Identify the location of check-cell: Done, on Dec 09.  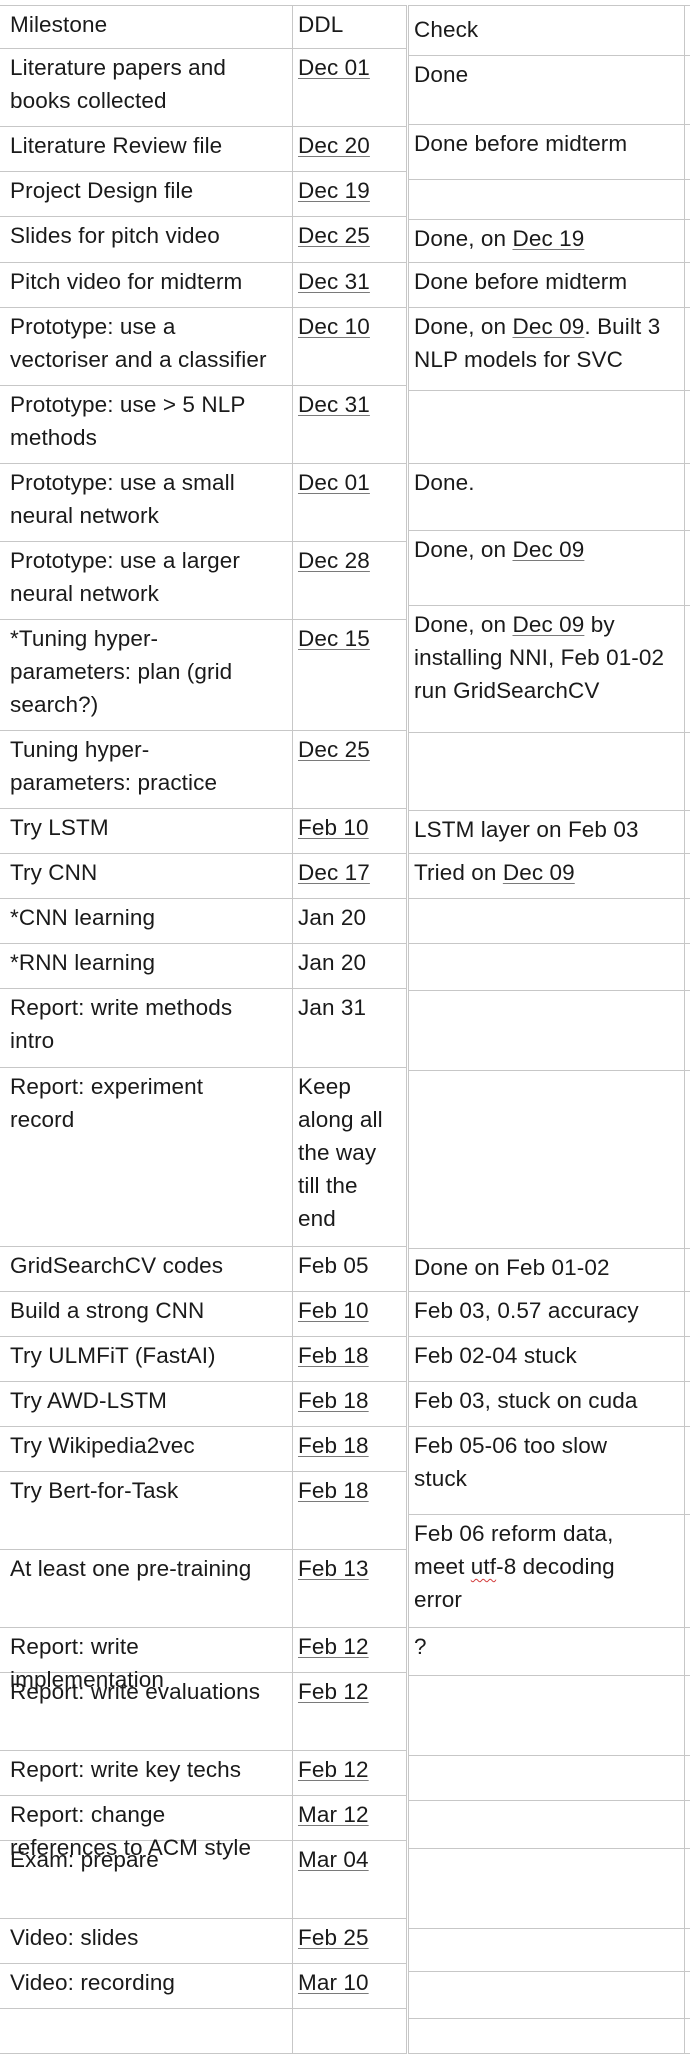
(548, 549).